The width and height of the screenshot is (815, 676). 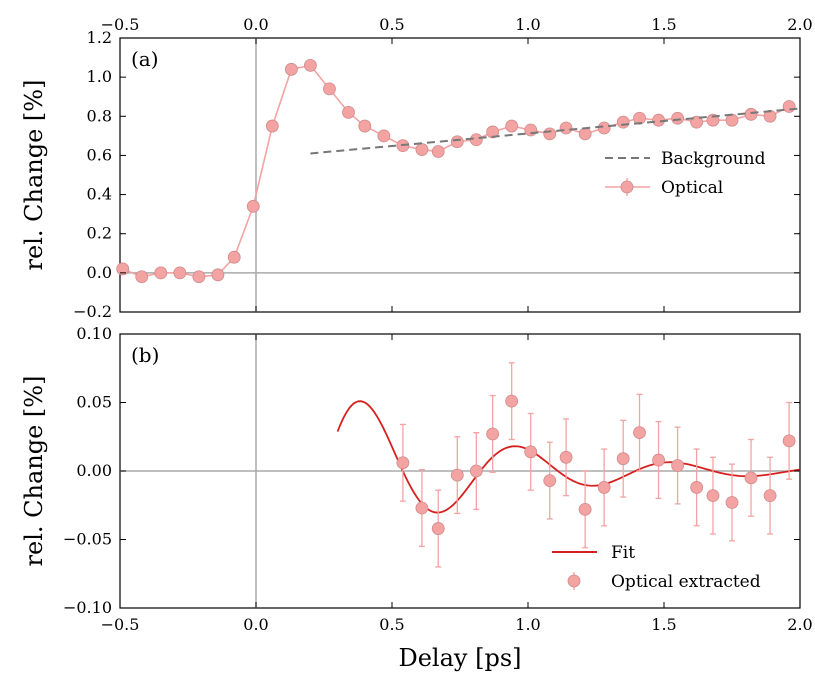 What do you see at coordinates (686, 582) in the screenshot?
I see `legend-extracted-label: Optical extracted` at bounding box center [686, 582].